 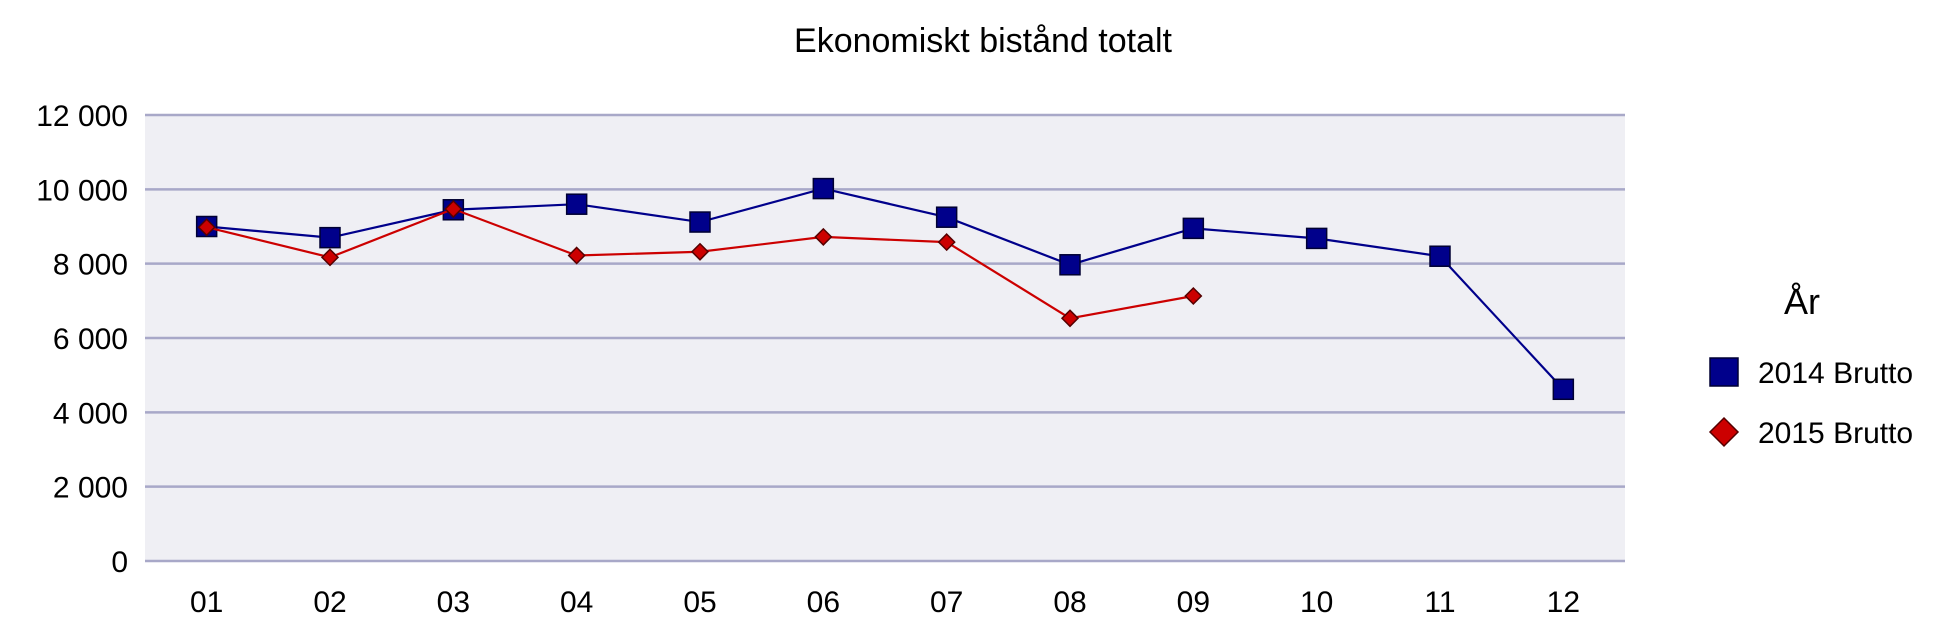 I want to click on legend: År 2014 Brutto 2015 Brutto, so click(x=1810, y=365).